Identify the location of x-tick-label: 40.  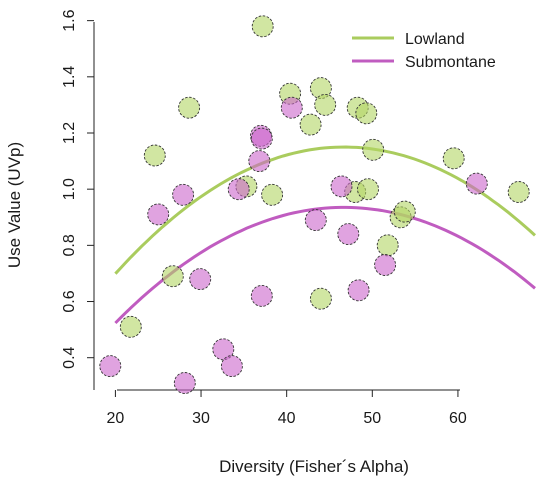
(287, 418).